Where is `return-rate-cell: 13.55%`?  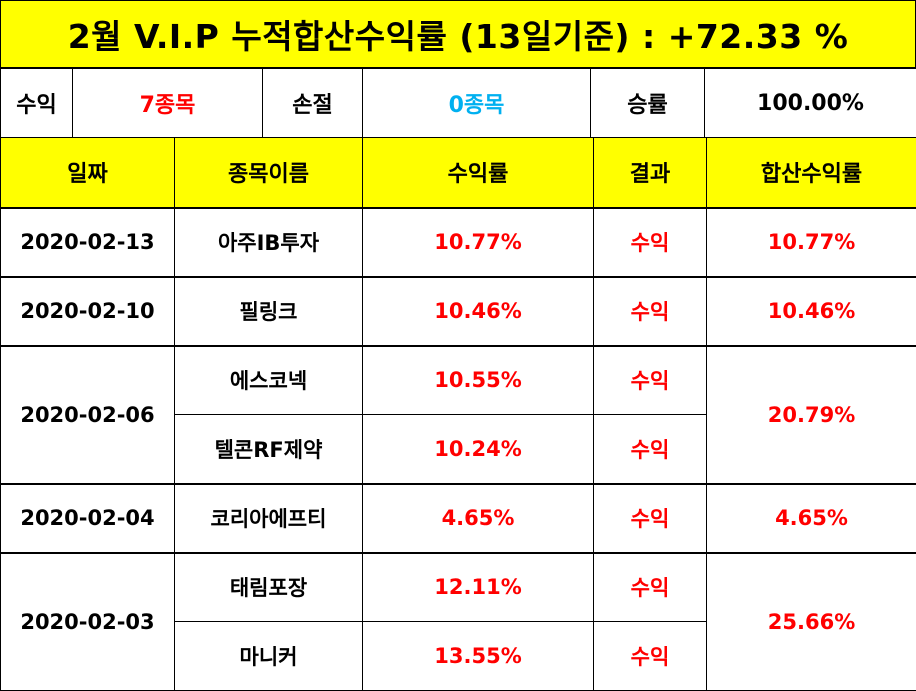
return-rate-cell: 13.55% is located at coordinates (478, 656).